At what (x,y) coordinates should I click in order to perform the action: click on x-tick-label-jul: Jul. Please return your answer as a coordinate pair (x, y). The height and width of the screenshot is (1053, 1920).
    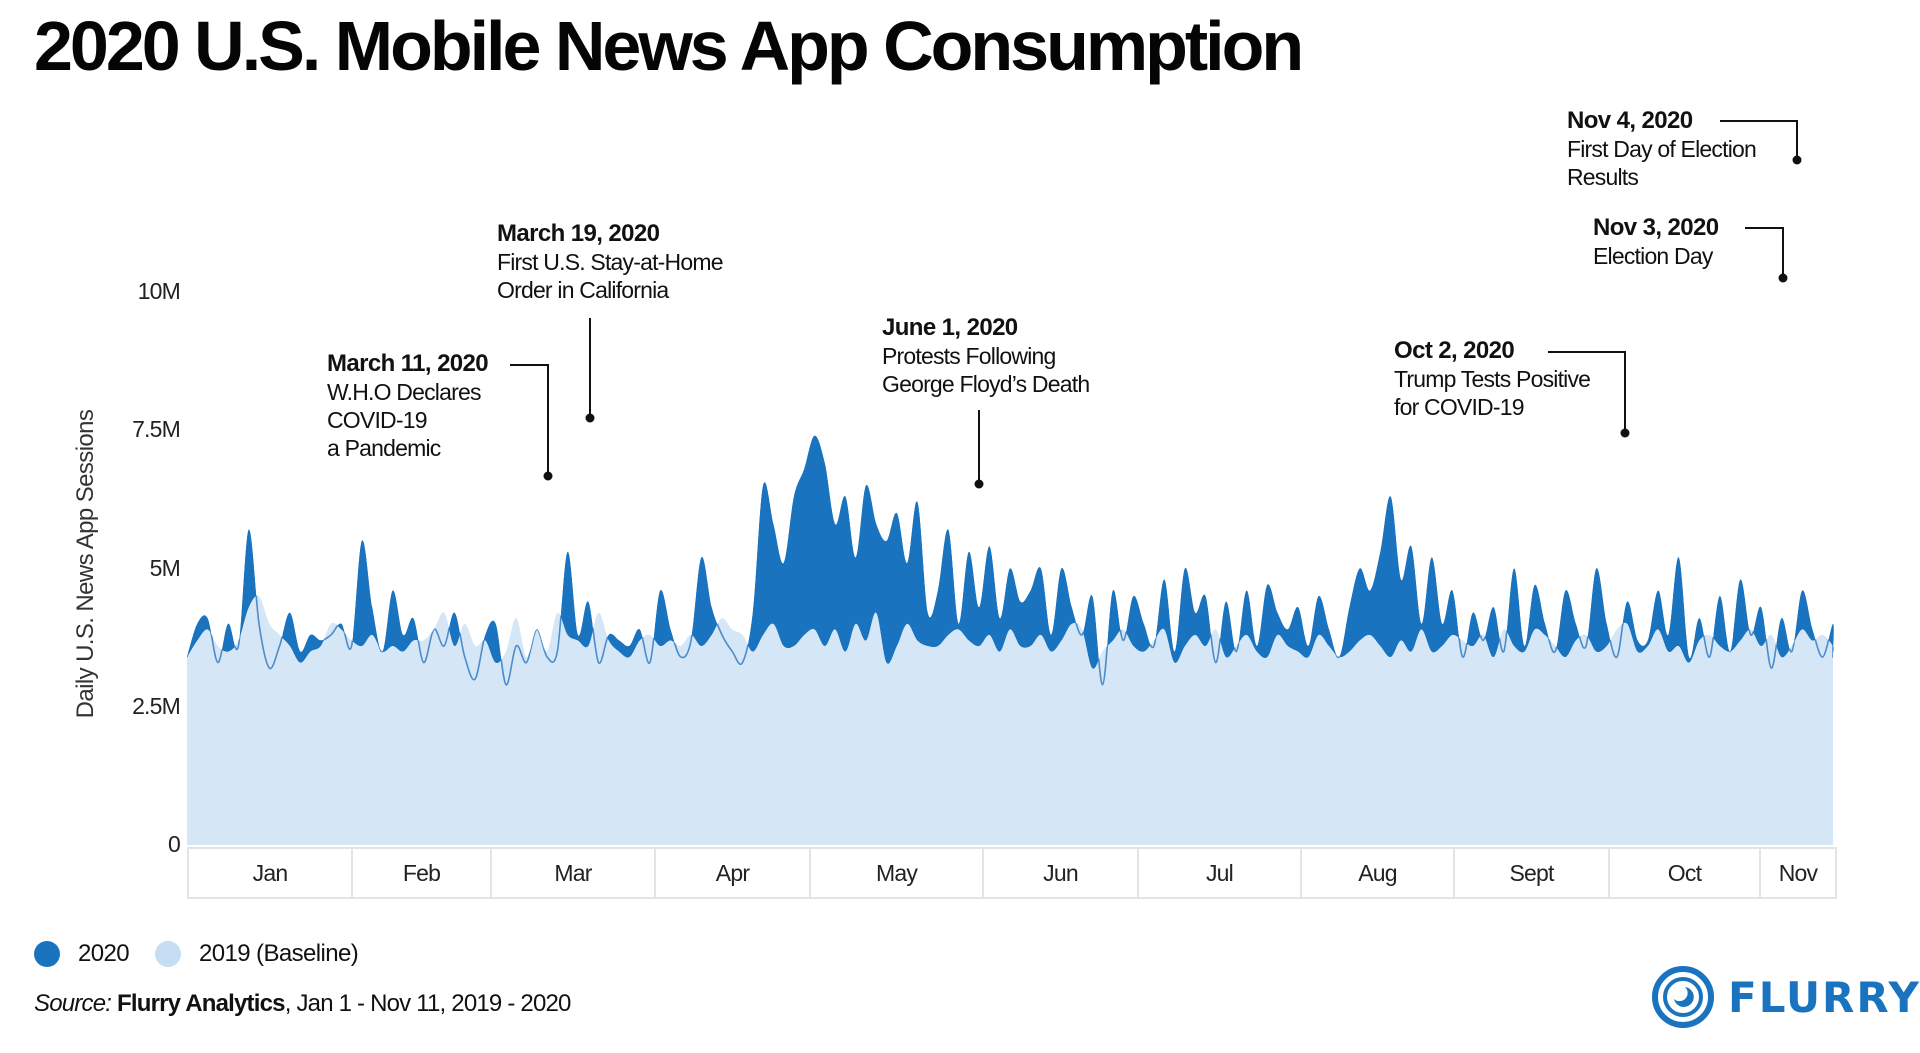
    Looking at the image, I should click on (1219, 873).